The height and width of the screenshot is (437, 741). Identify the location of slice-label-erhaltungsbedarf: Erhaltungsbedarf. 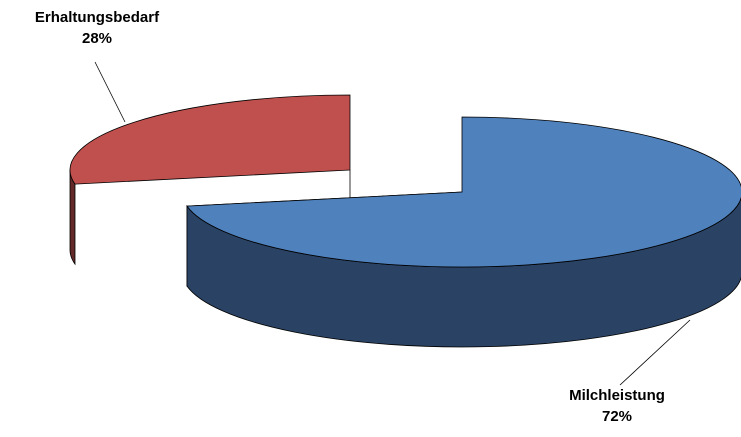
(97, 17).